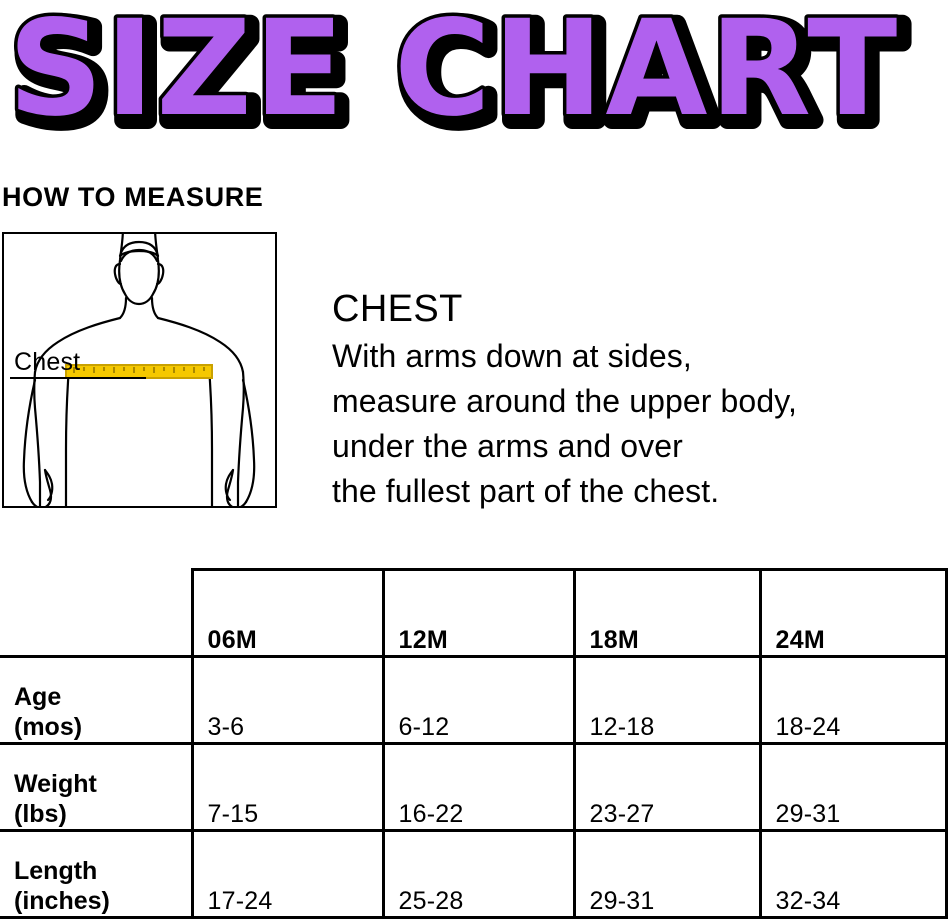 Image resolution: width=952 pixels, height=919 pixels. What do you see at coordinates (77, 345) in the screenshot?
I see `shoulder-left` at bounding box center [77, 345].